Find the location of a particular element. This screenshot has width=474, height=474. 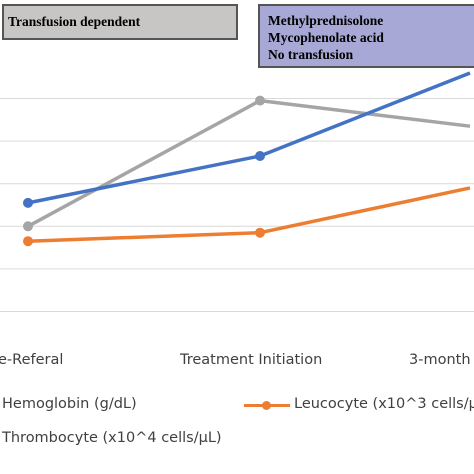

legend-label-thrombocyte: Thrombocyte (x10^4 cells/µL) is located at coordinates (112, 438).